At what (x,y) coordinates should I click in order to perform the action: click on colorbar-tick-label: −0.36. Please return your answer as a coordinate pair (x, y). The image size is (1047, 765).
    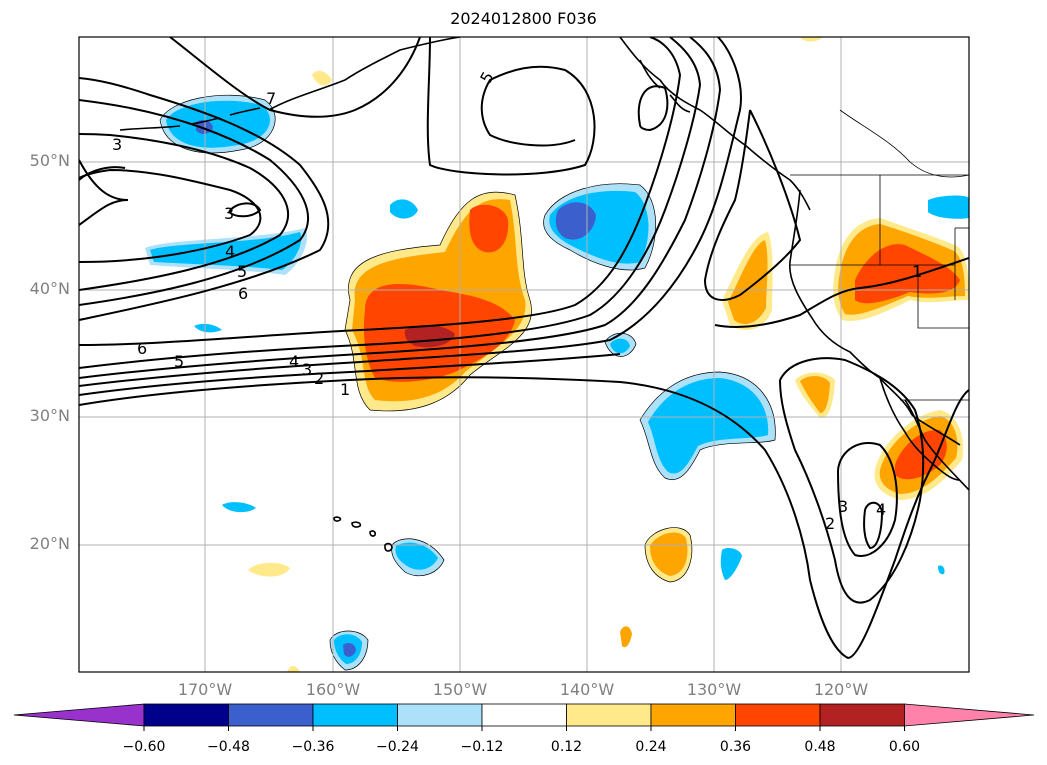
    Looking at the image, I should click on (313, 747).